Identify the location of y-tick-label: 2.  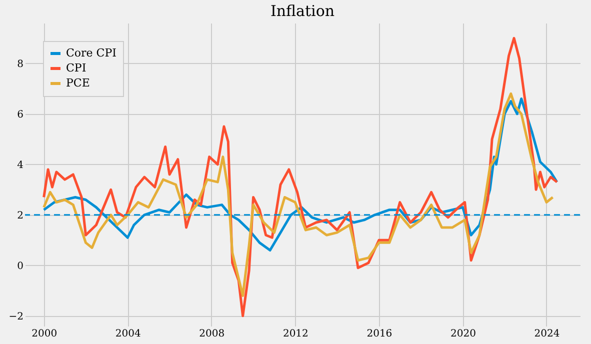
(20, 216).